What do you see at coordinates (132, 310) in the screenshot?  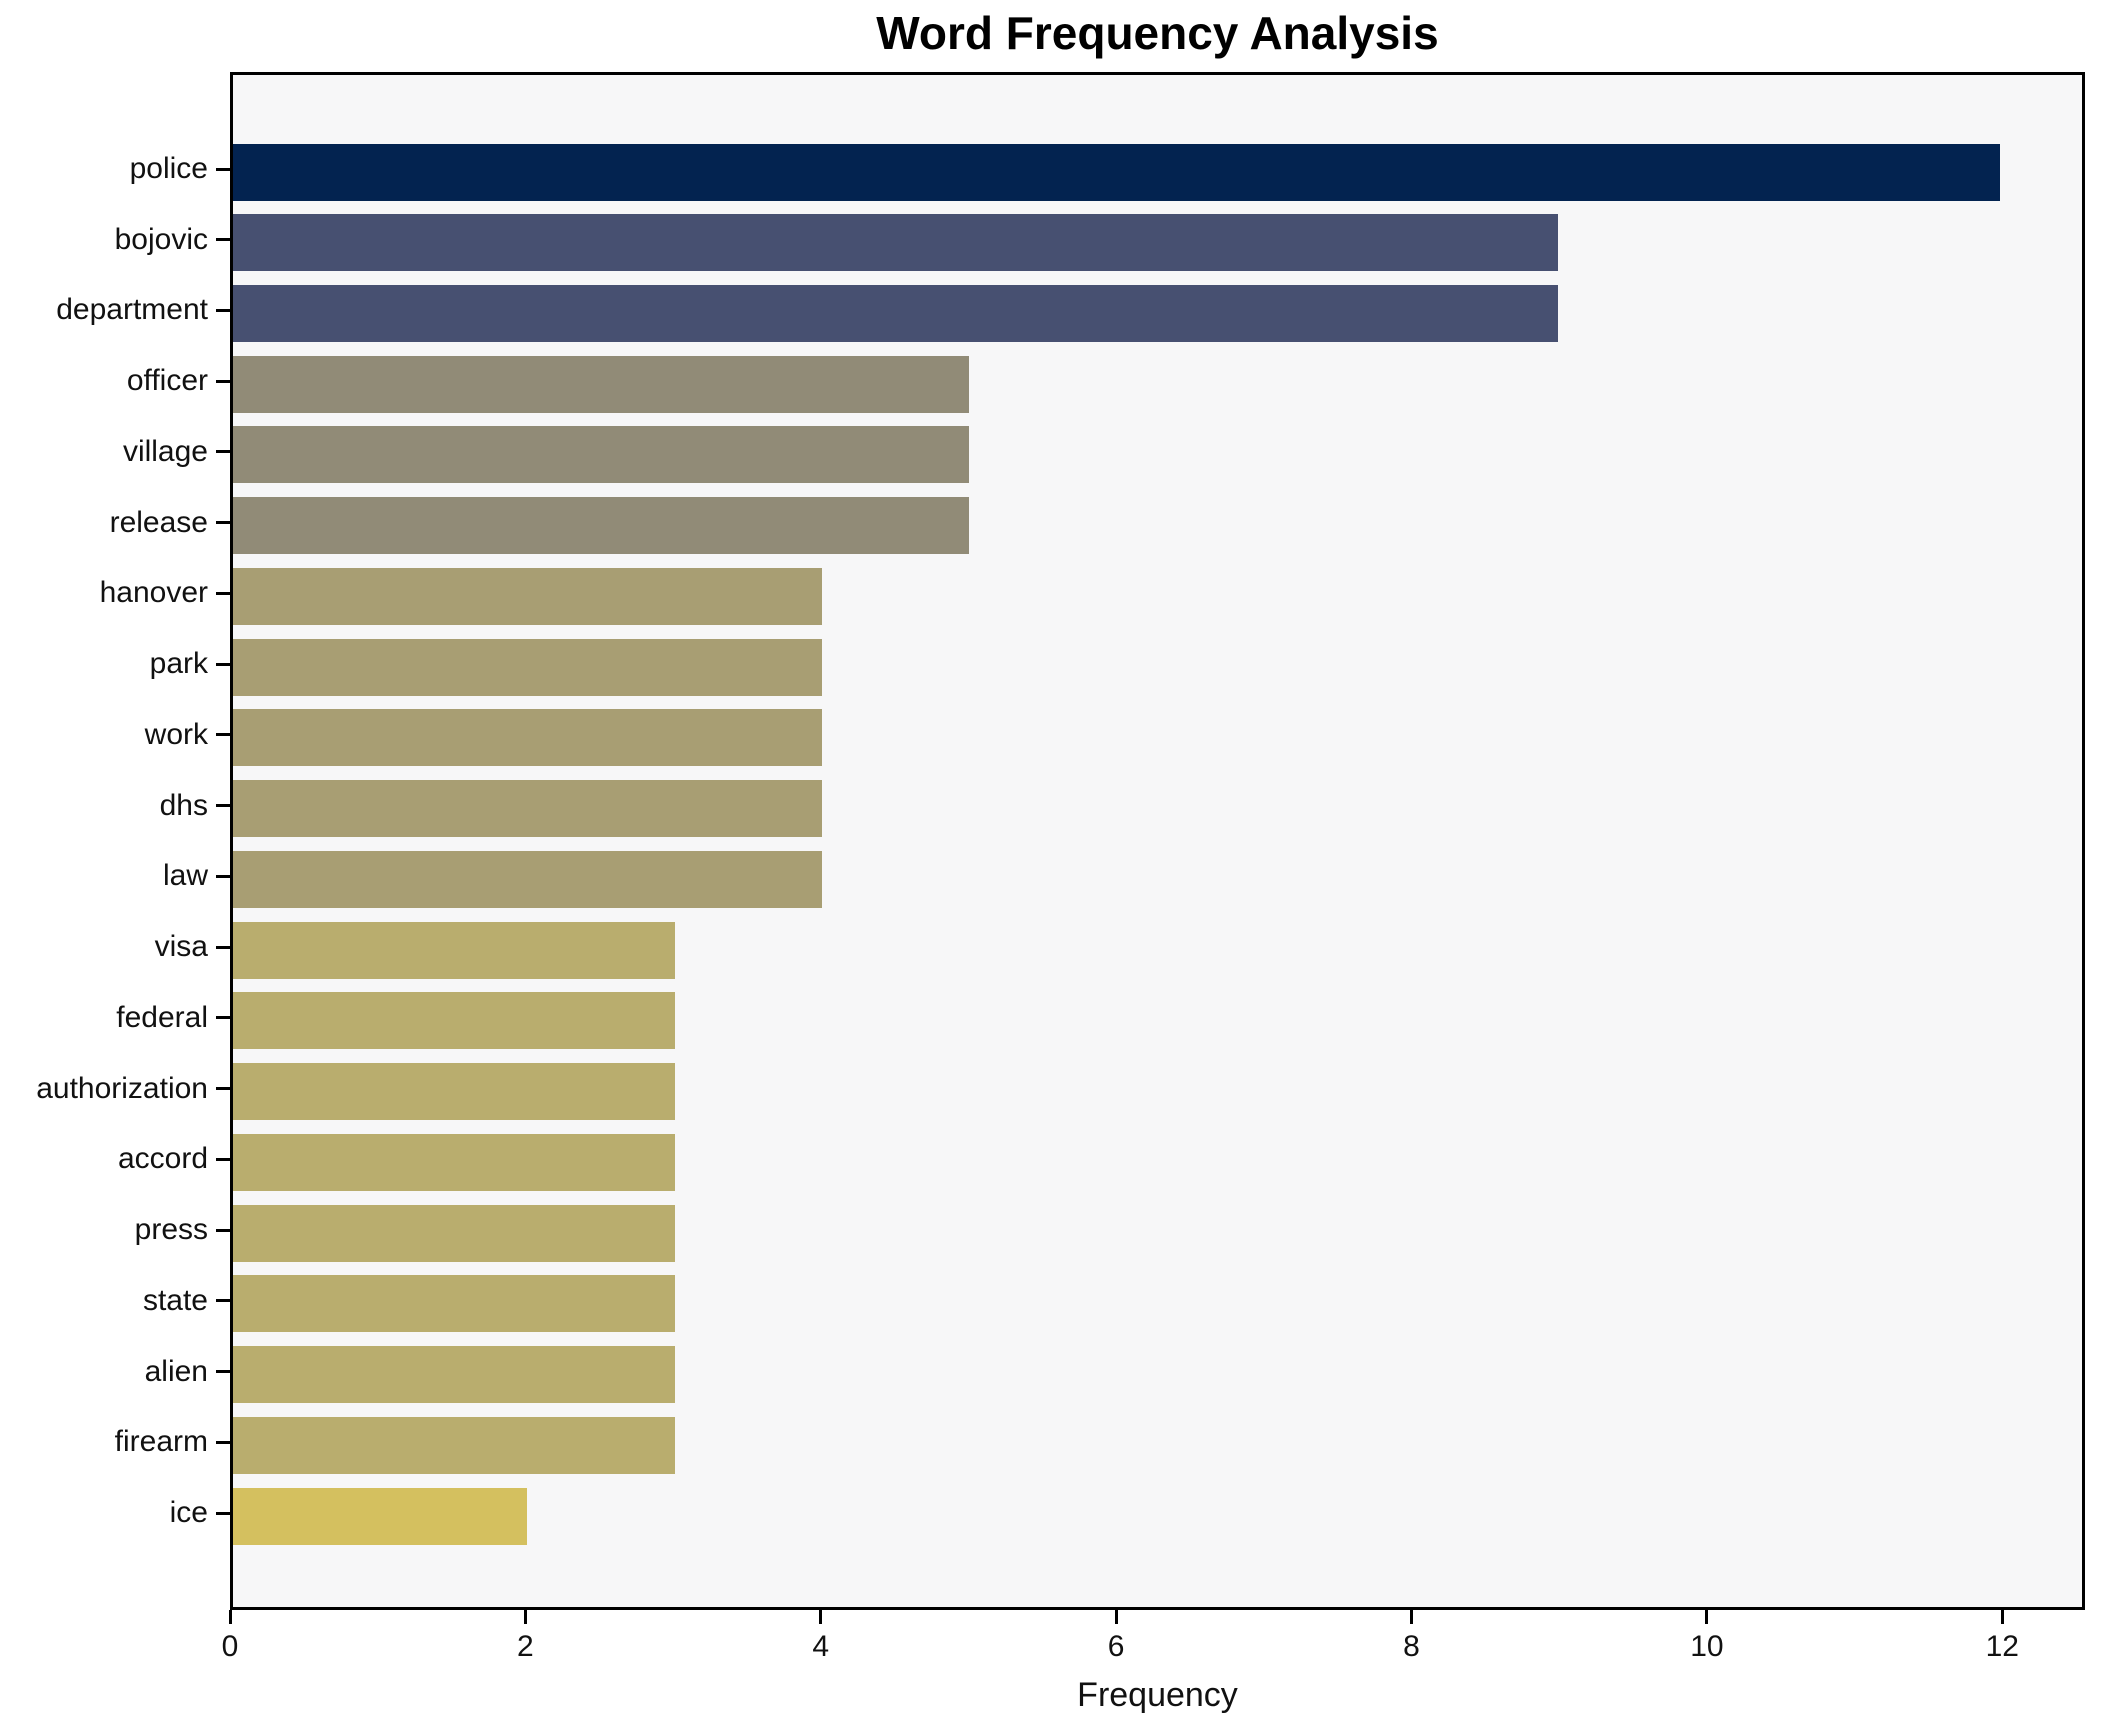 I see `y-tick-label: department` at bounding box center [132, 310].